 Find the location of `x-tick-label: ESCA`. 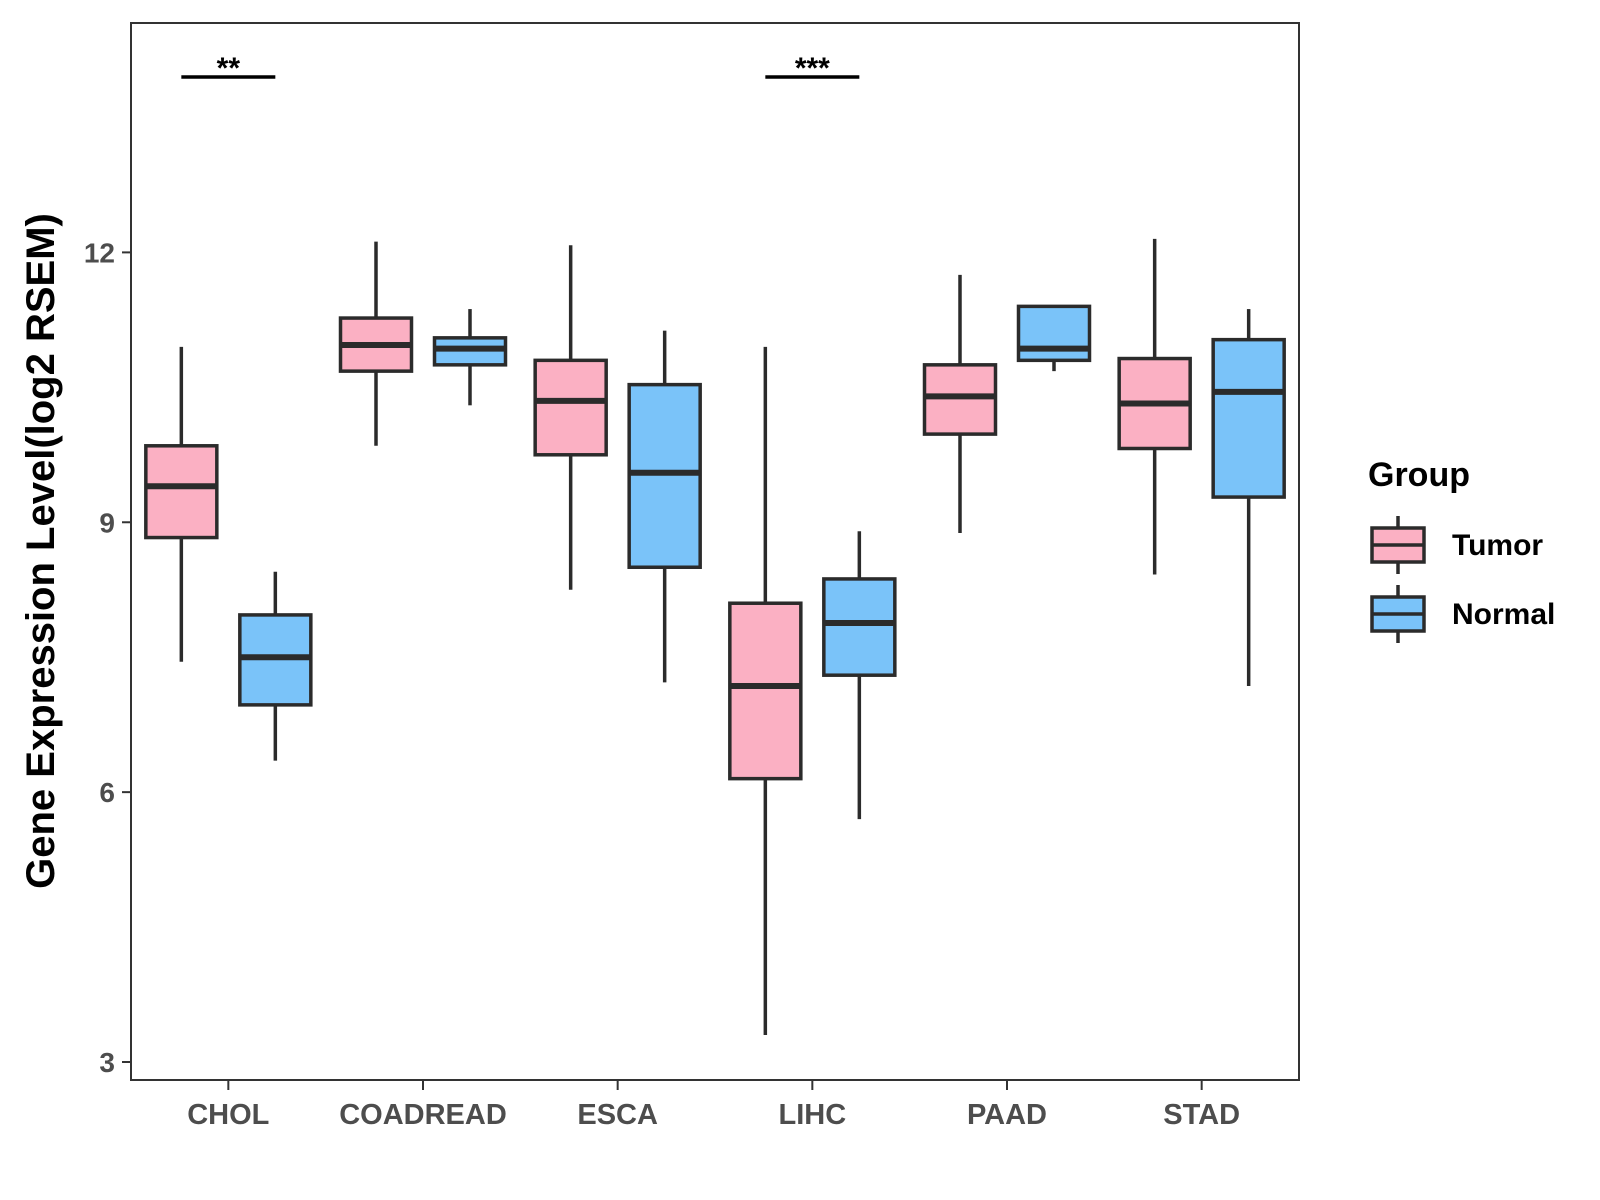

x-tick-label: ESCA is located at coordinates (617, 1115).